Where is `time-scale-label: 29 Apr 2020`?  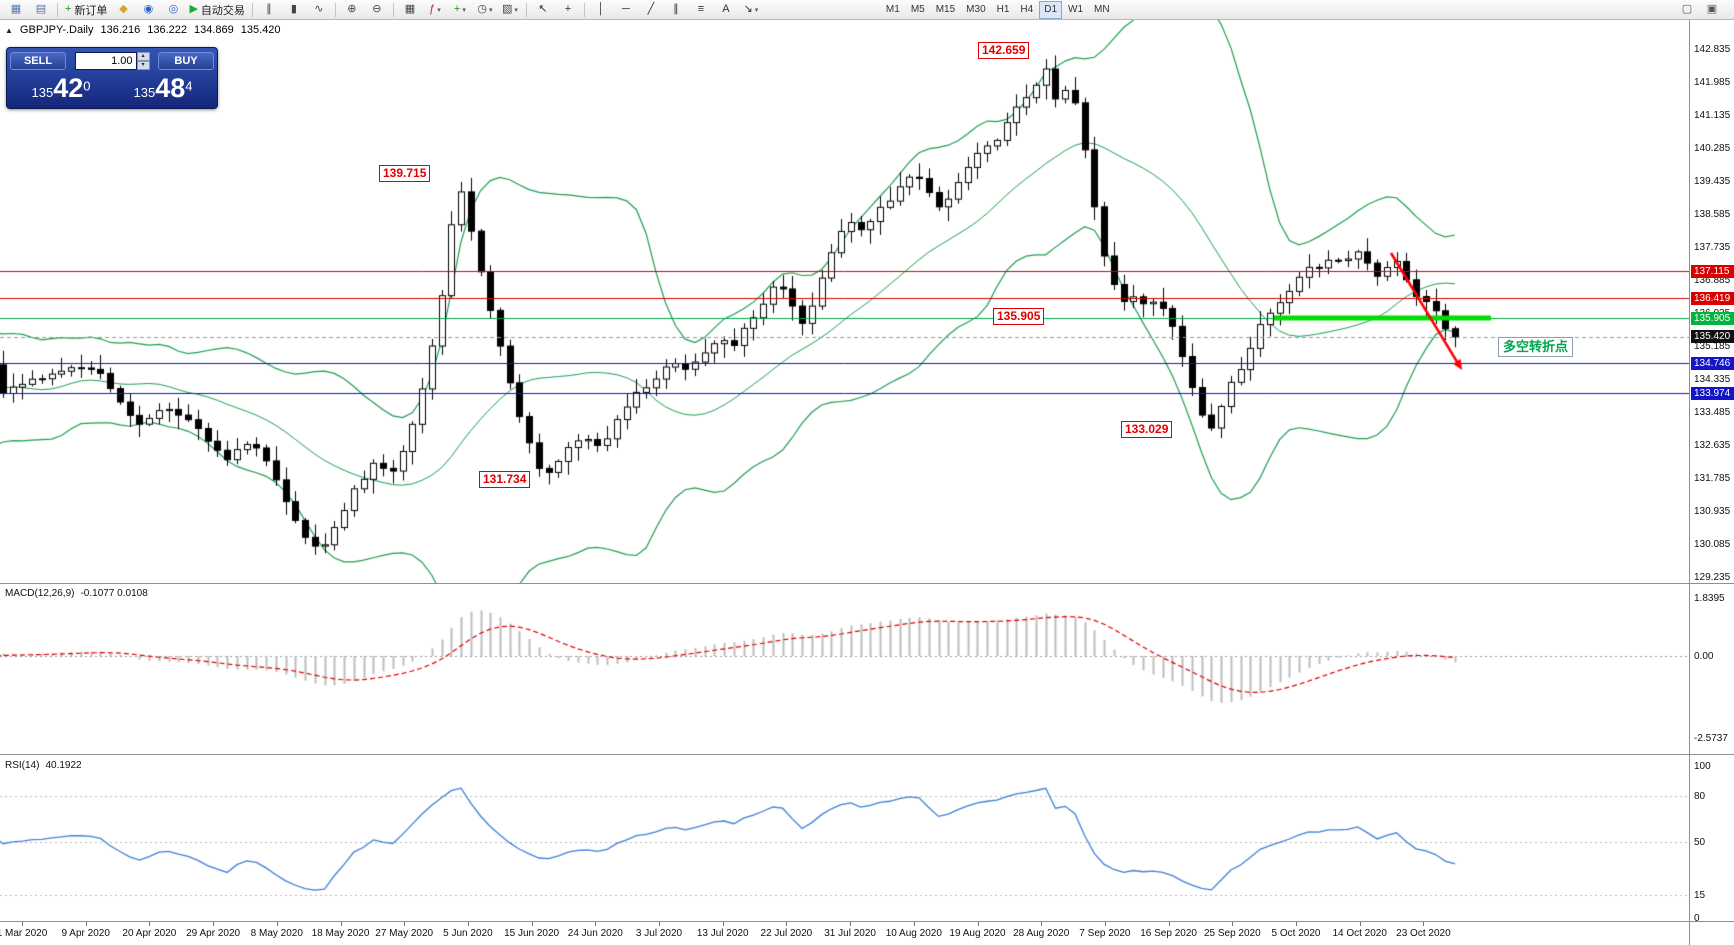
time-scale-label: 29 Apr 2020 is located at coordinates (213, 933).